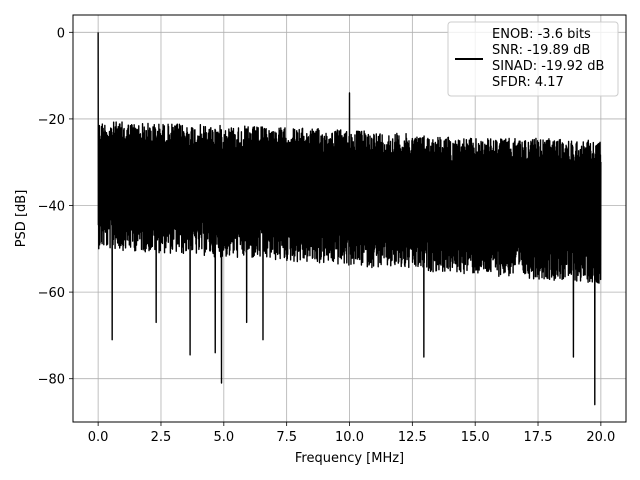  What do you see at coordinates (61, 33) in the screenshot?
I see `y-tick-label: 0` at bounding box center [61, 33].